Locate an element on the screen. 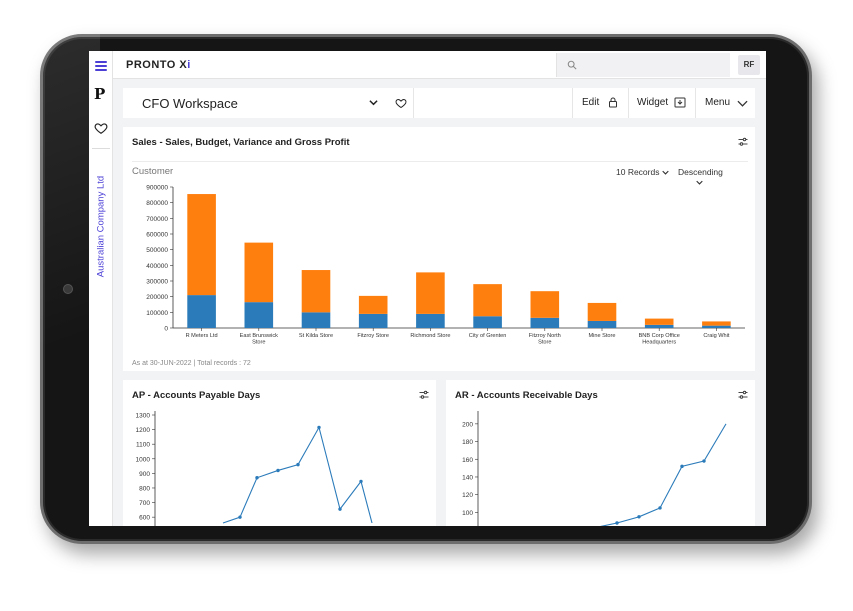 The width and height of the screenshot is (853, 611). company-name: Australian Company Ltd is located at coordinates (101, 226).